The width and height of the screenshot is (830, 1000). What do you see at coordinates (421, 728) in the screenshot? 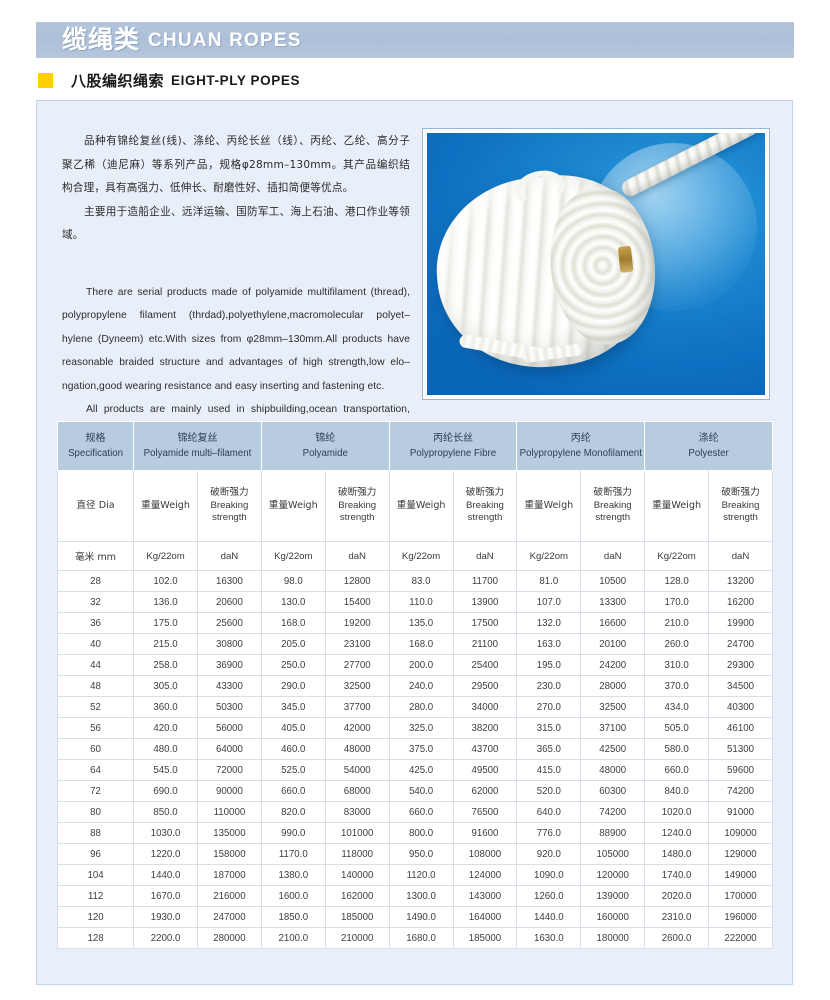
I see `cell-value: 325.0` at bounding box center [421, 728].